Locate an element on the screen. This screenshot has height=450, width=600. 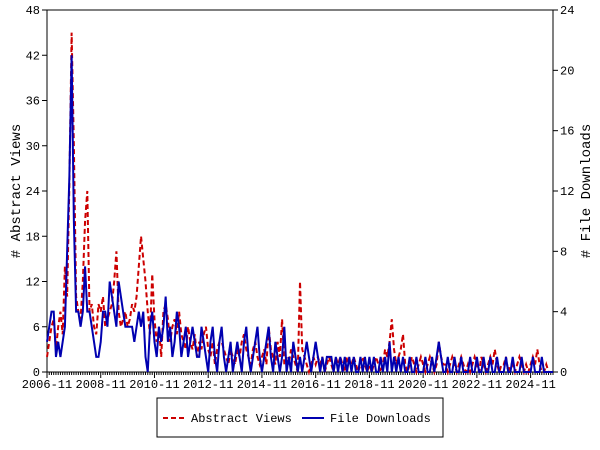
y2-tick-label: 24 is located at coordinates (567, 11).